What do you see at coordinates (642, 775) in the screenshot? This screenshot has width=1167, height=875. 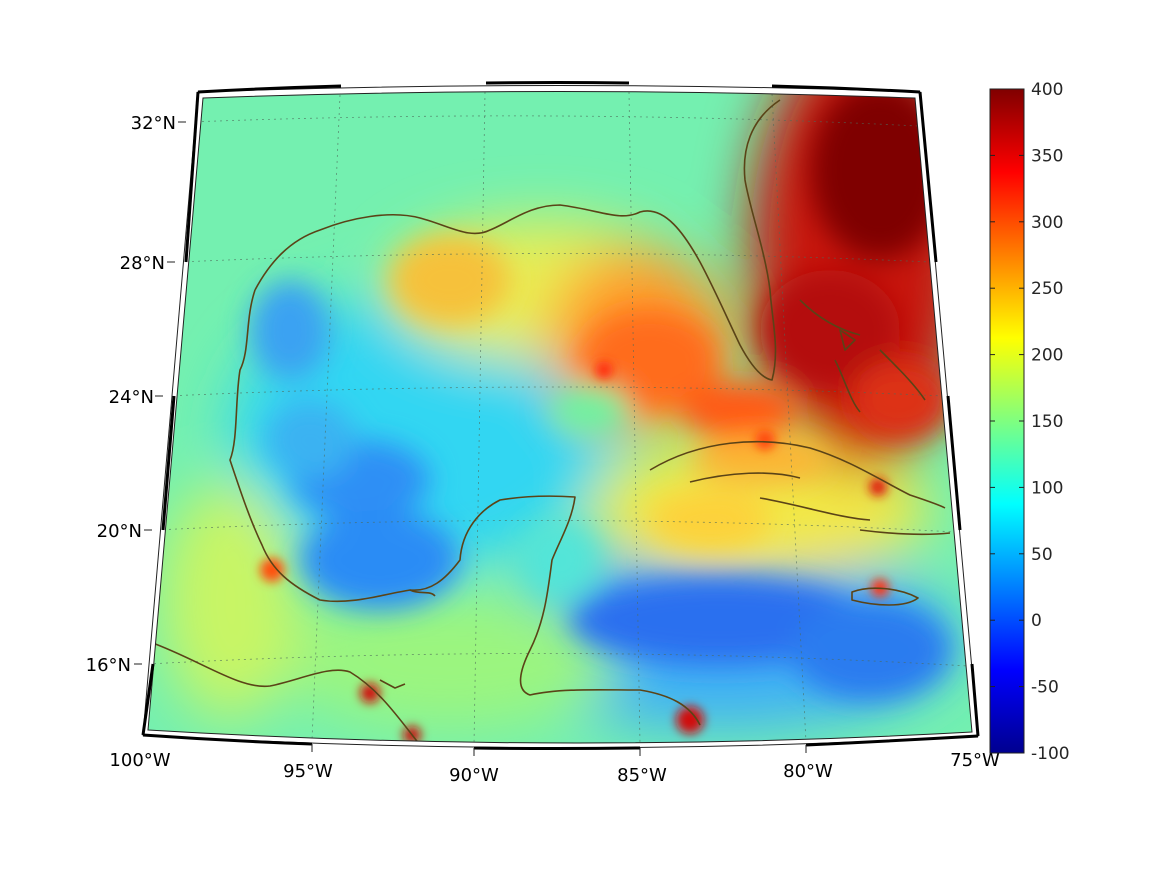 I see `lon-label-85w: 85°W` at bounding box center [642, 775].